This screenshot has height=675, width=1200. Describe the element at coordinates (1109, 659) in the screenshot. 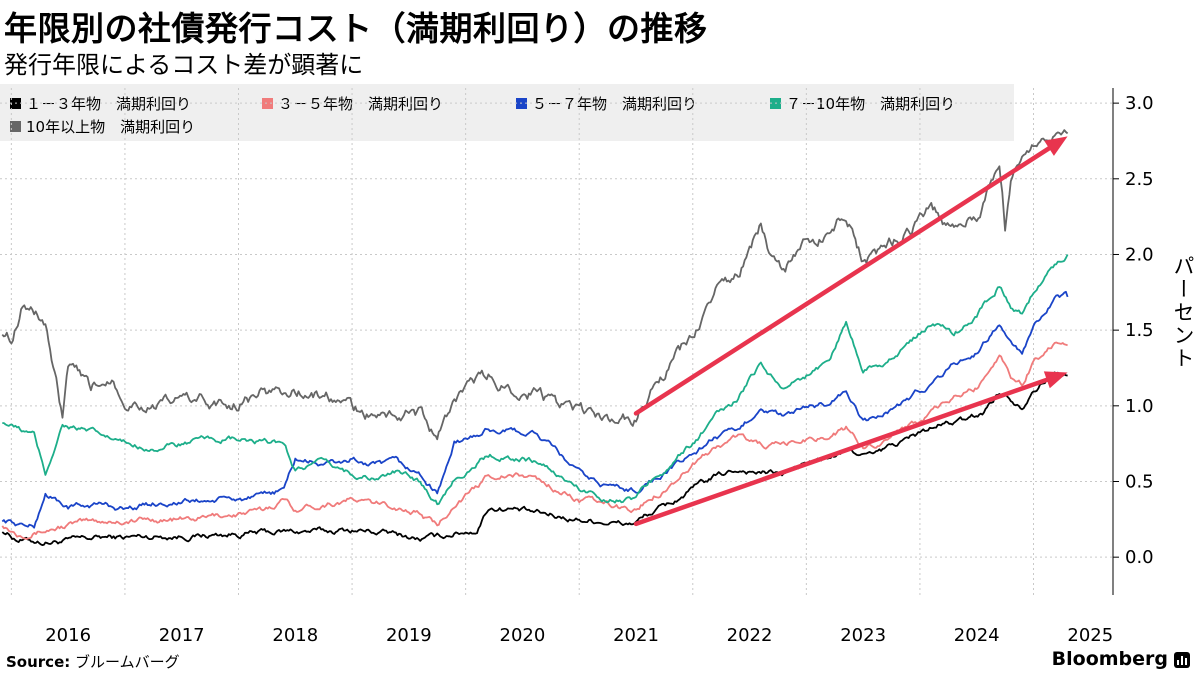

I see `bloomberg-logo: Bloomberg` at that location.